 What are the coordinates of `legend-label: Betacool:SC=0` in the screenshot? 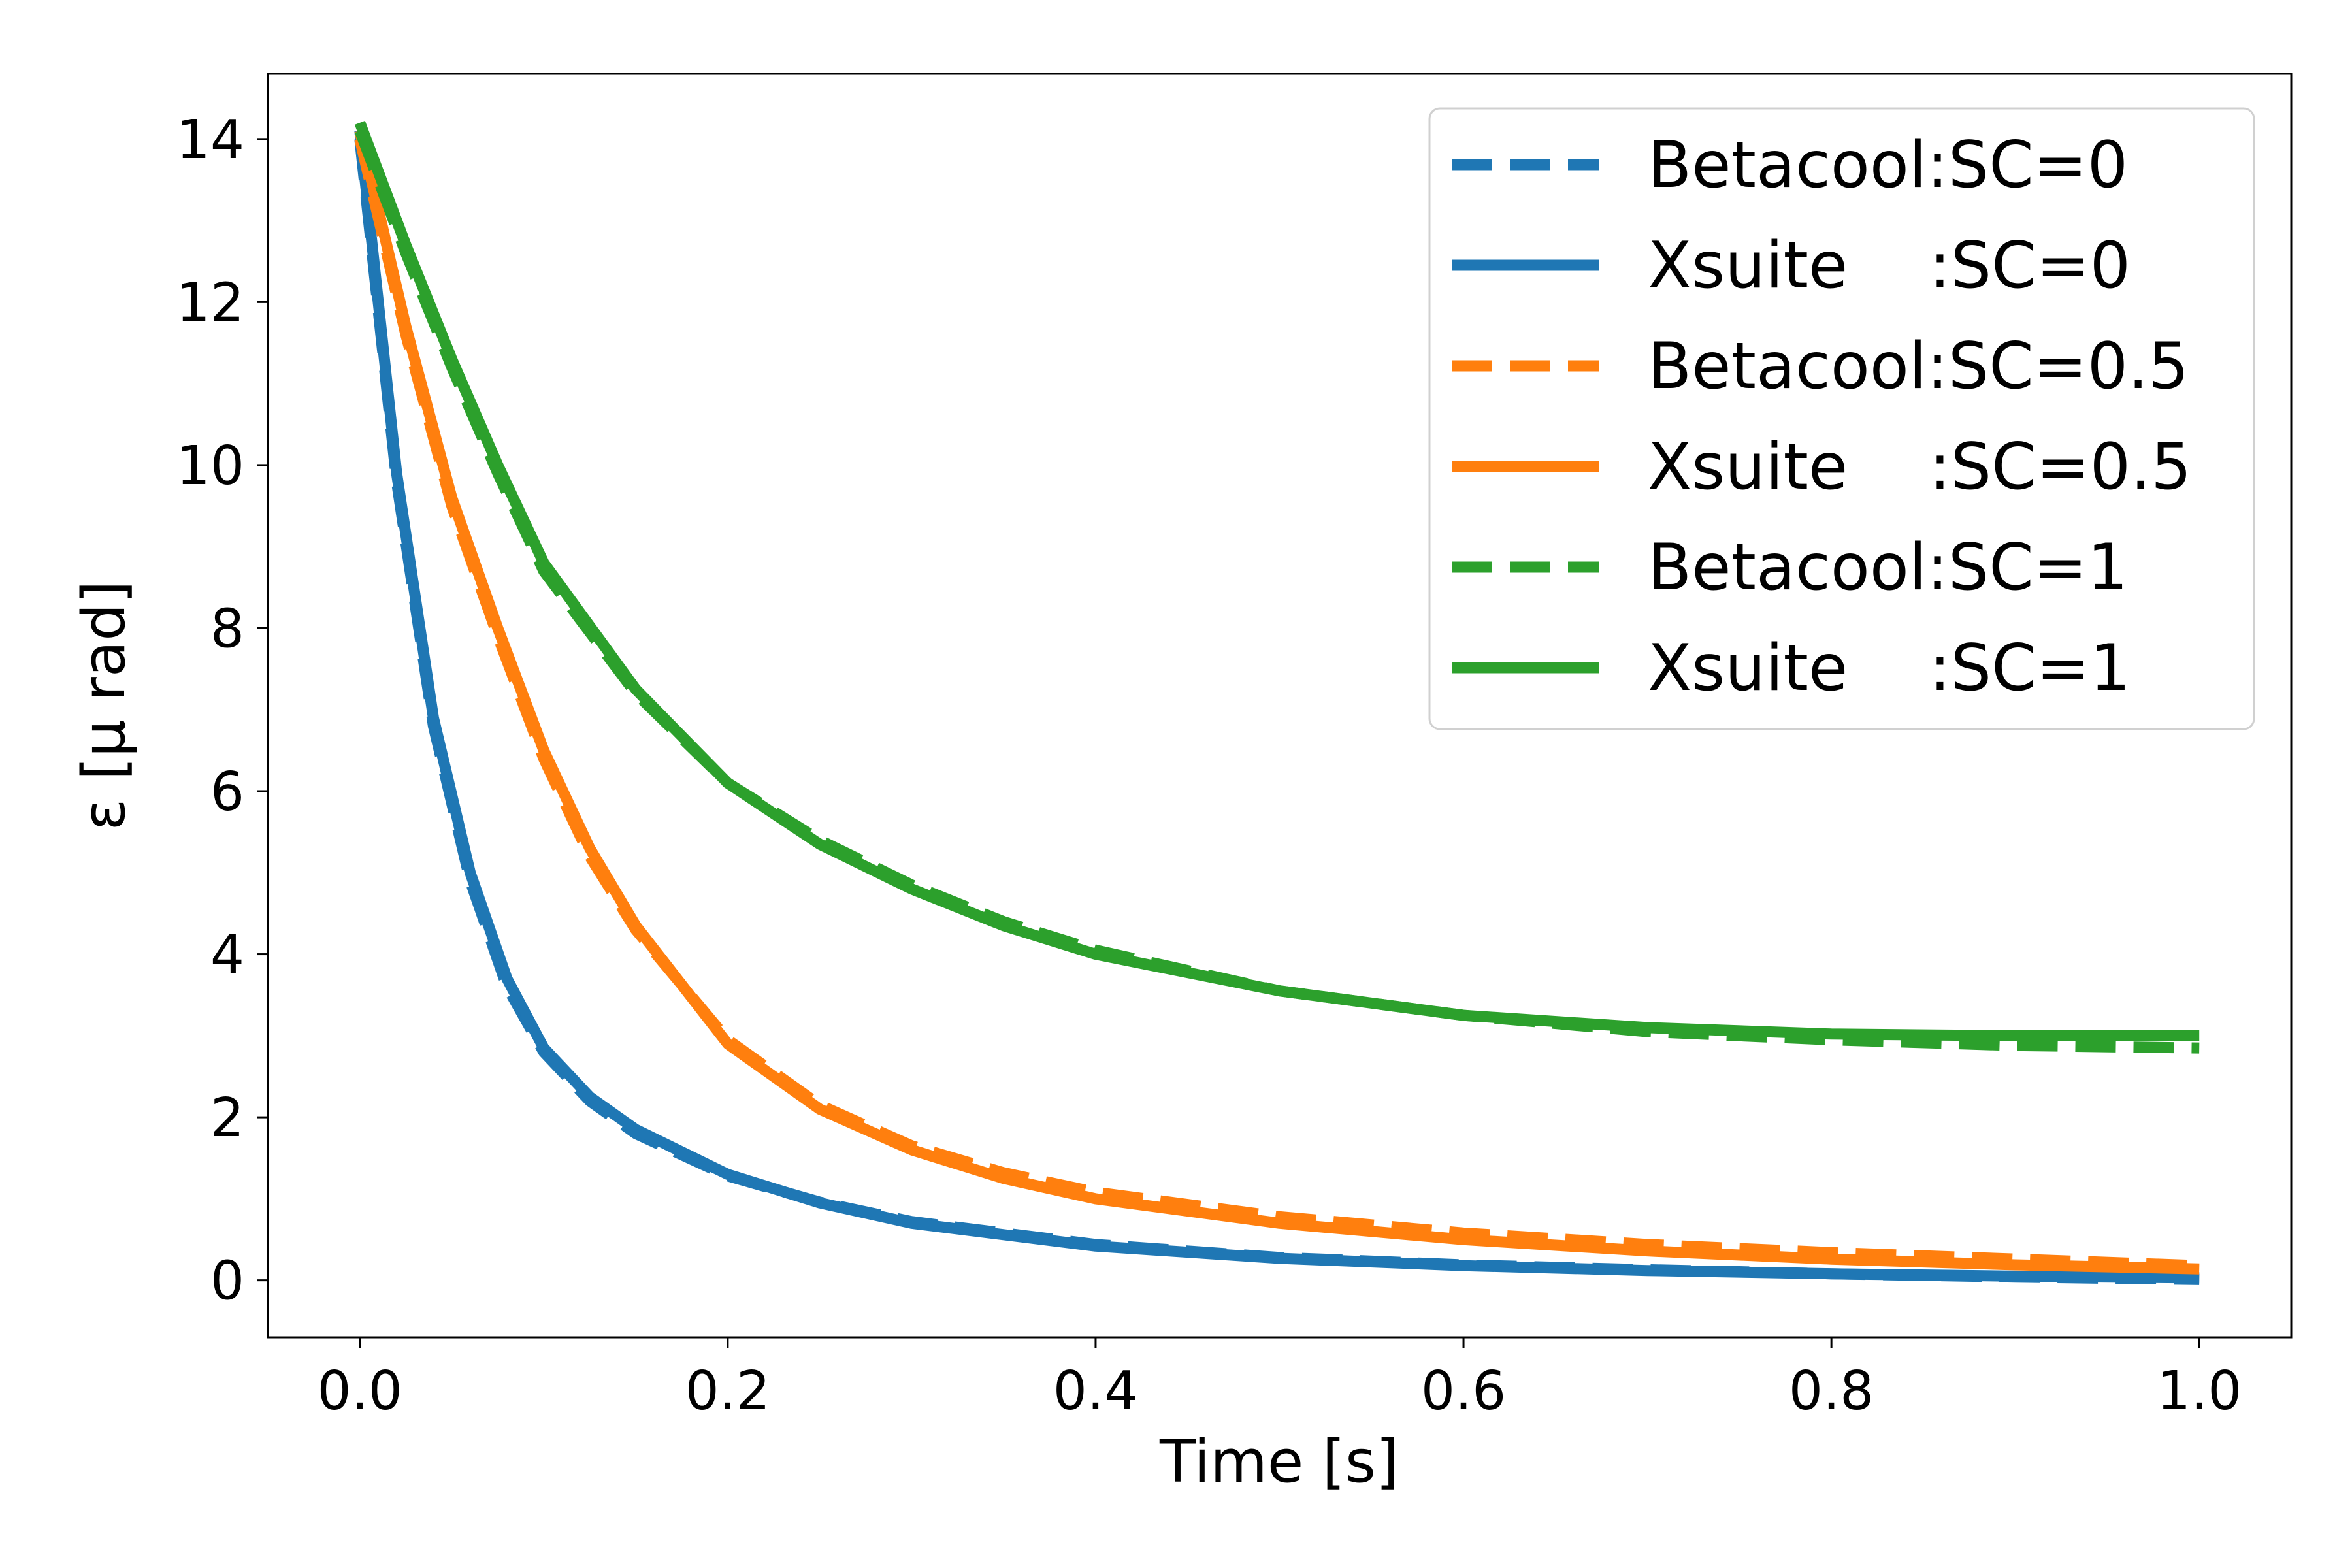 It's located at (1888, 165).